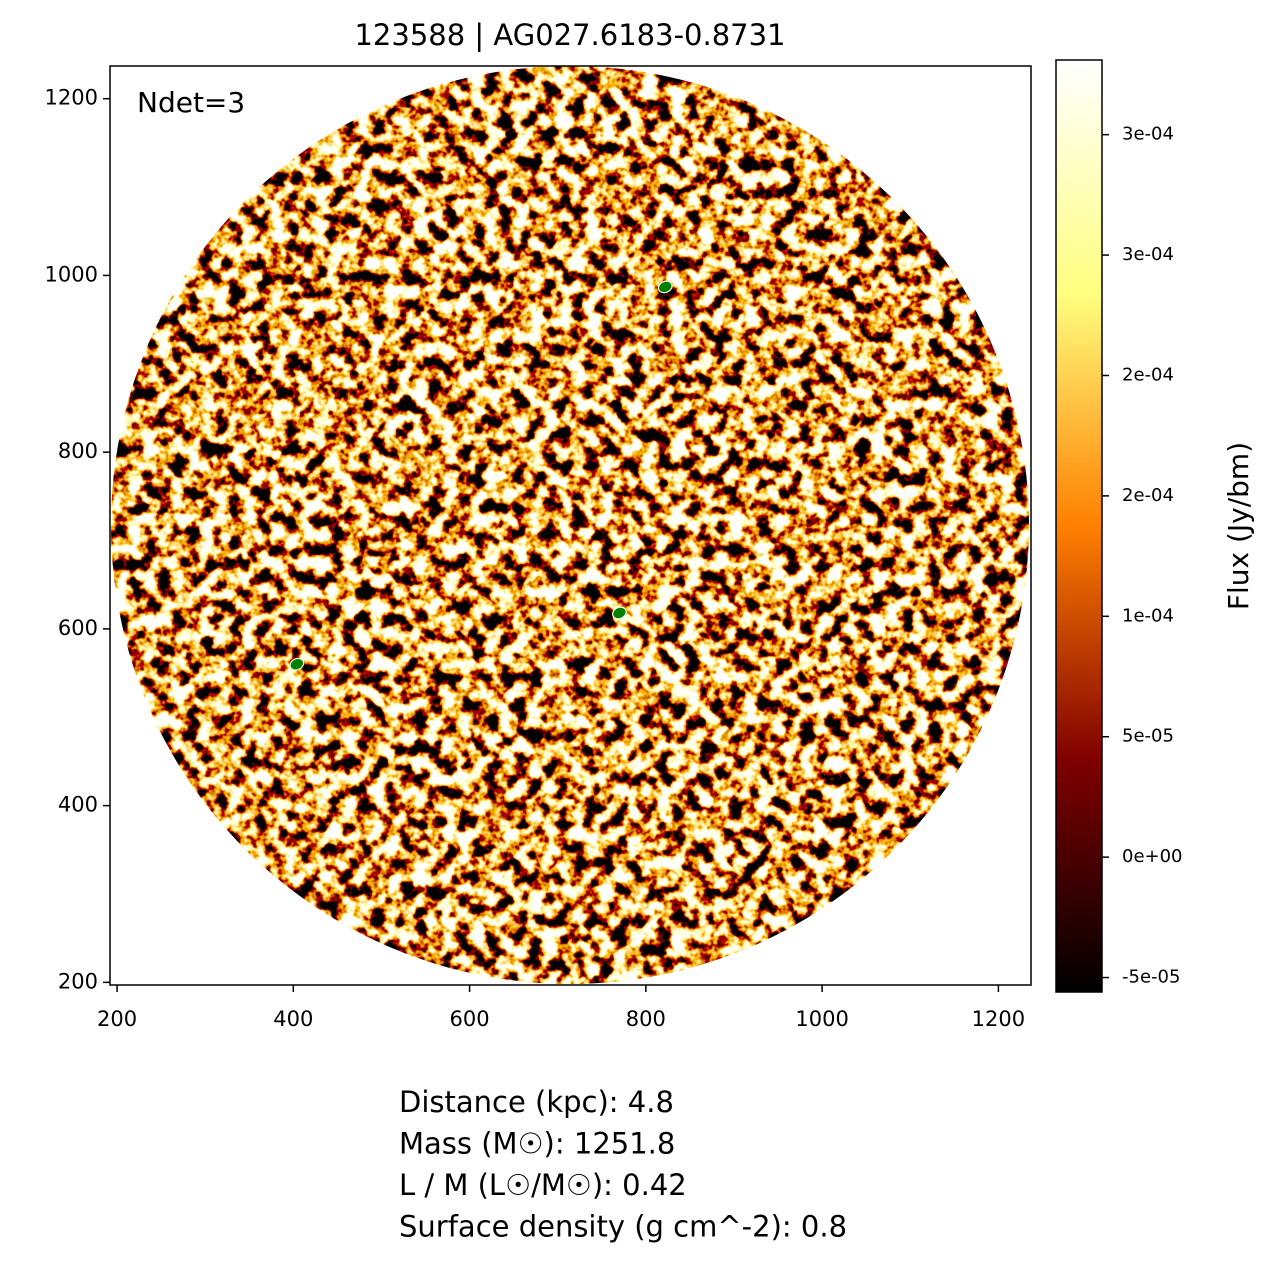  What do you see at coordinates (78, 981) in the screenshot?
I see `y-tick-label: 200` at bounding box center [78, 981].